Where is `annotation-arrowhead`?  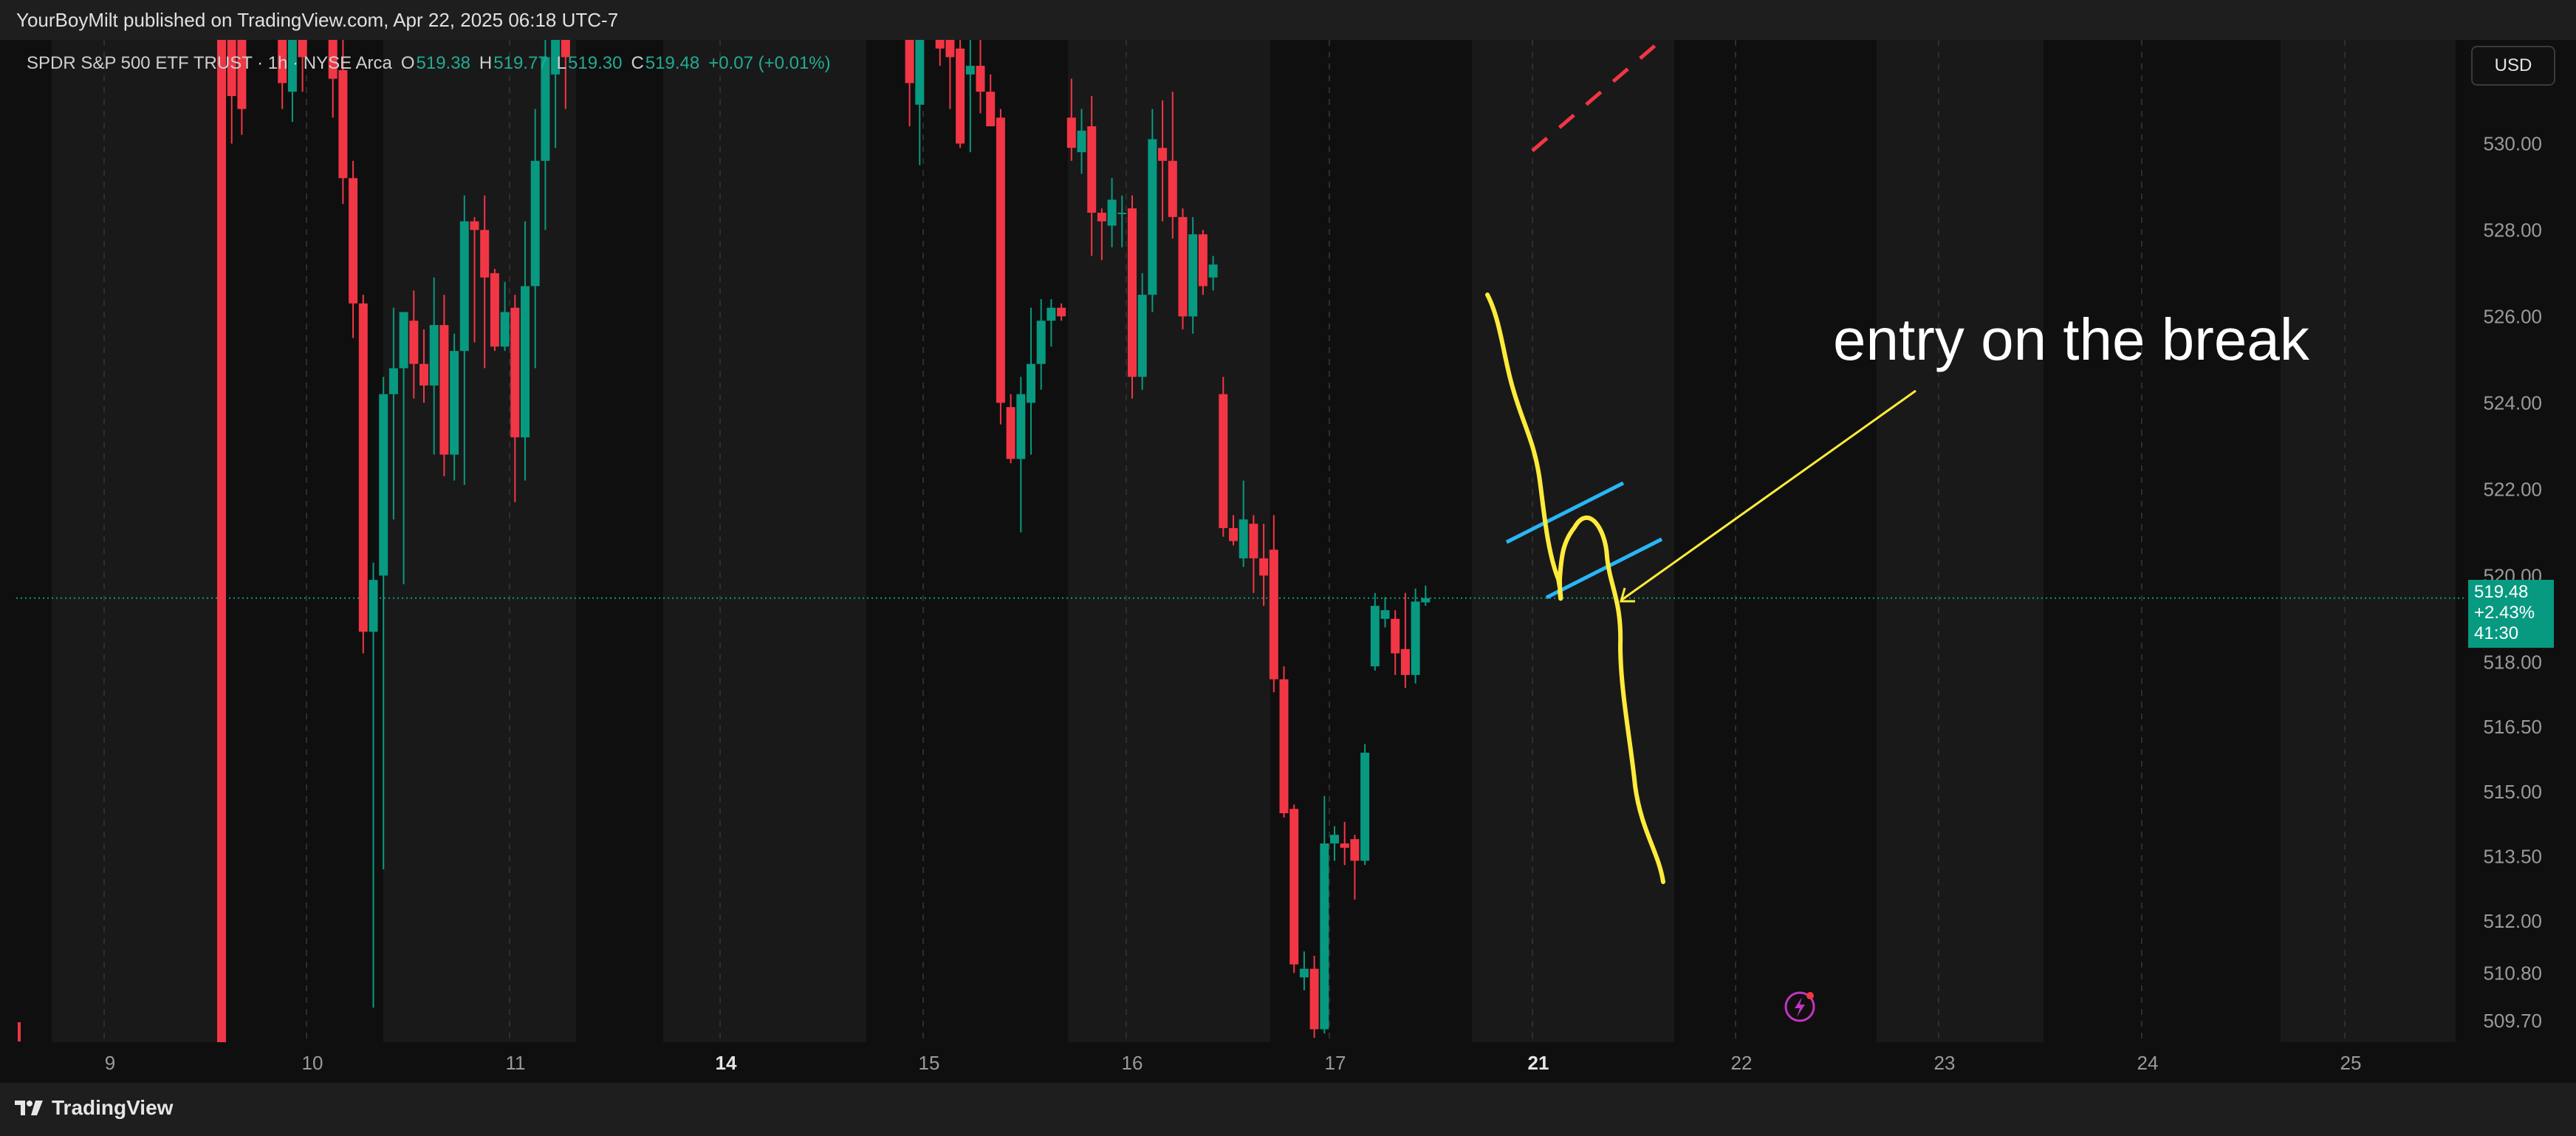
annotation-arrowhead is located at coordinates (1627, 595).